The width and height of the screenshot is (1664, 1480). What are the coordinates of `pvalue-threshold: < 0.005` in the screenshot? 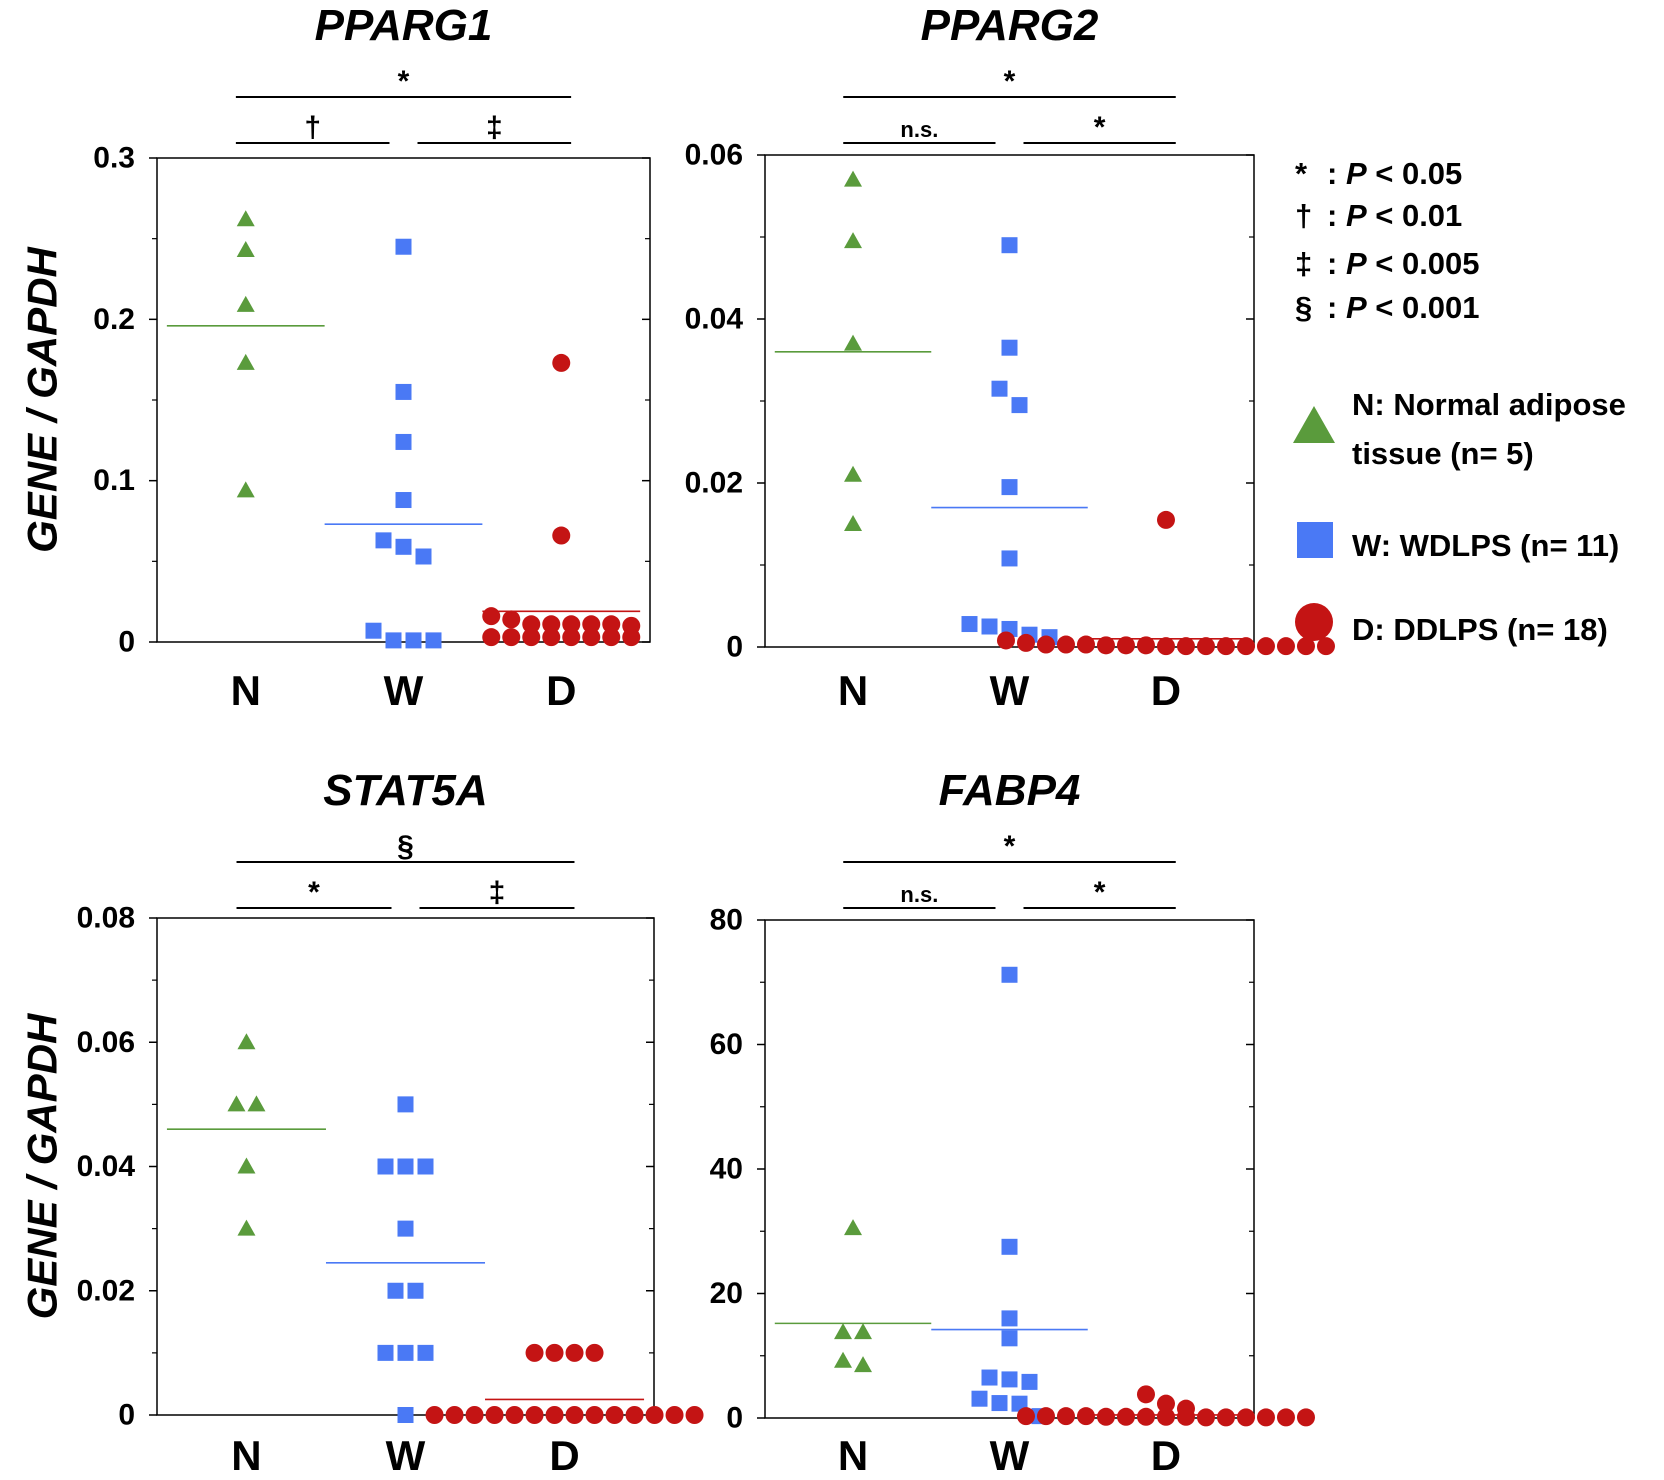 It's located at (1423, 263).